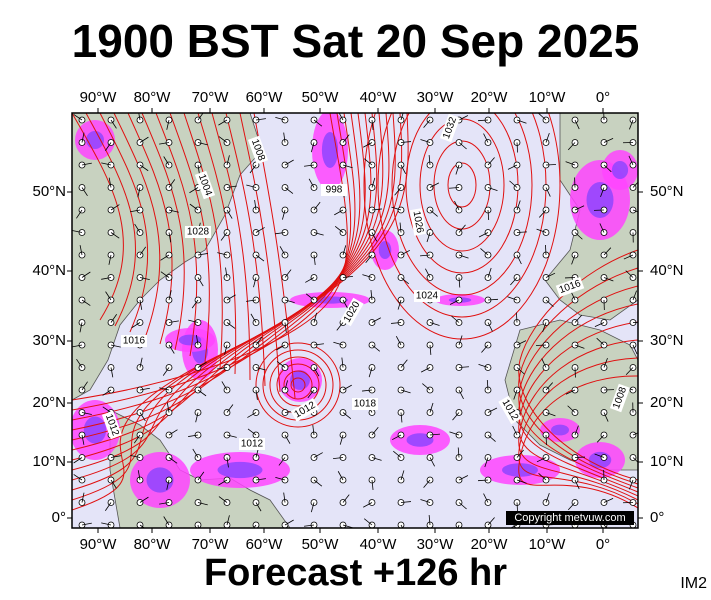 Image resolution: width=711 pixels, height=600 pixels. I want to click on isobar-label: 998, so click(334, 190).